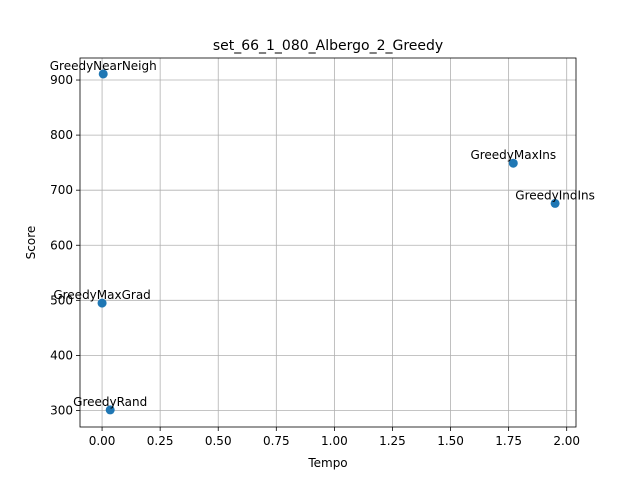 The image size is (640, 480). Describe the element at coordinates (513, 155) in the screenshot. I see `data-point-label: GreedyMaxIns` at that location.